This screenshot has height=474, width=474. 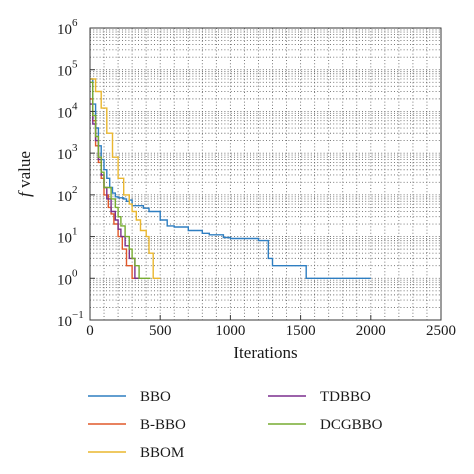 I want to click on y-tick-exponent: −1, so click(x=78, y=315).